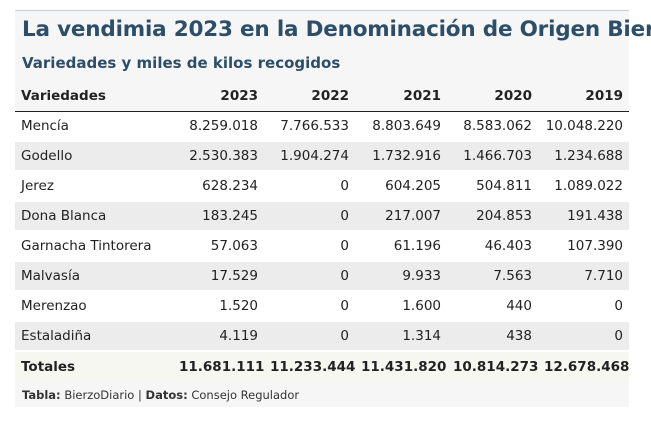 Image resolution: width=651 pixels, height=423 pixels. I want to click on value-cell: 17.529, so click(234, 276).